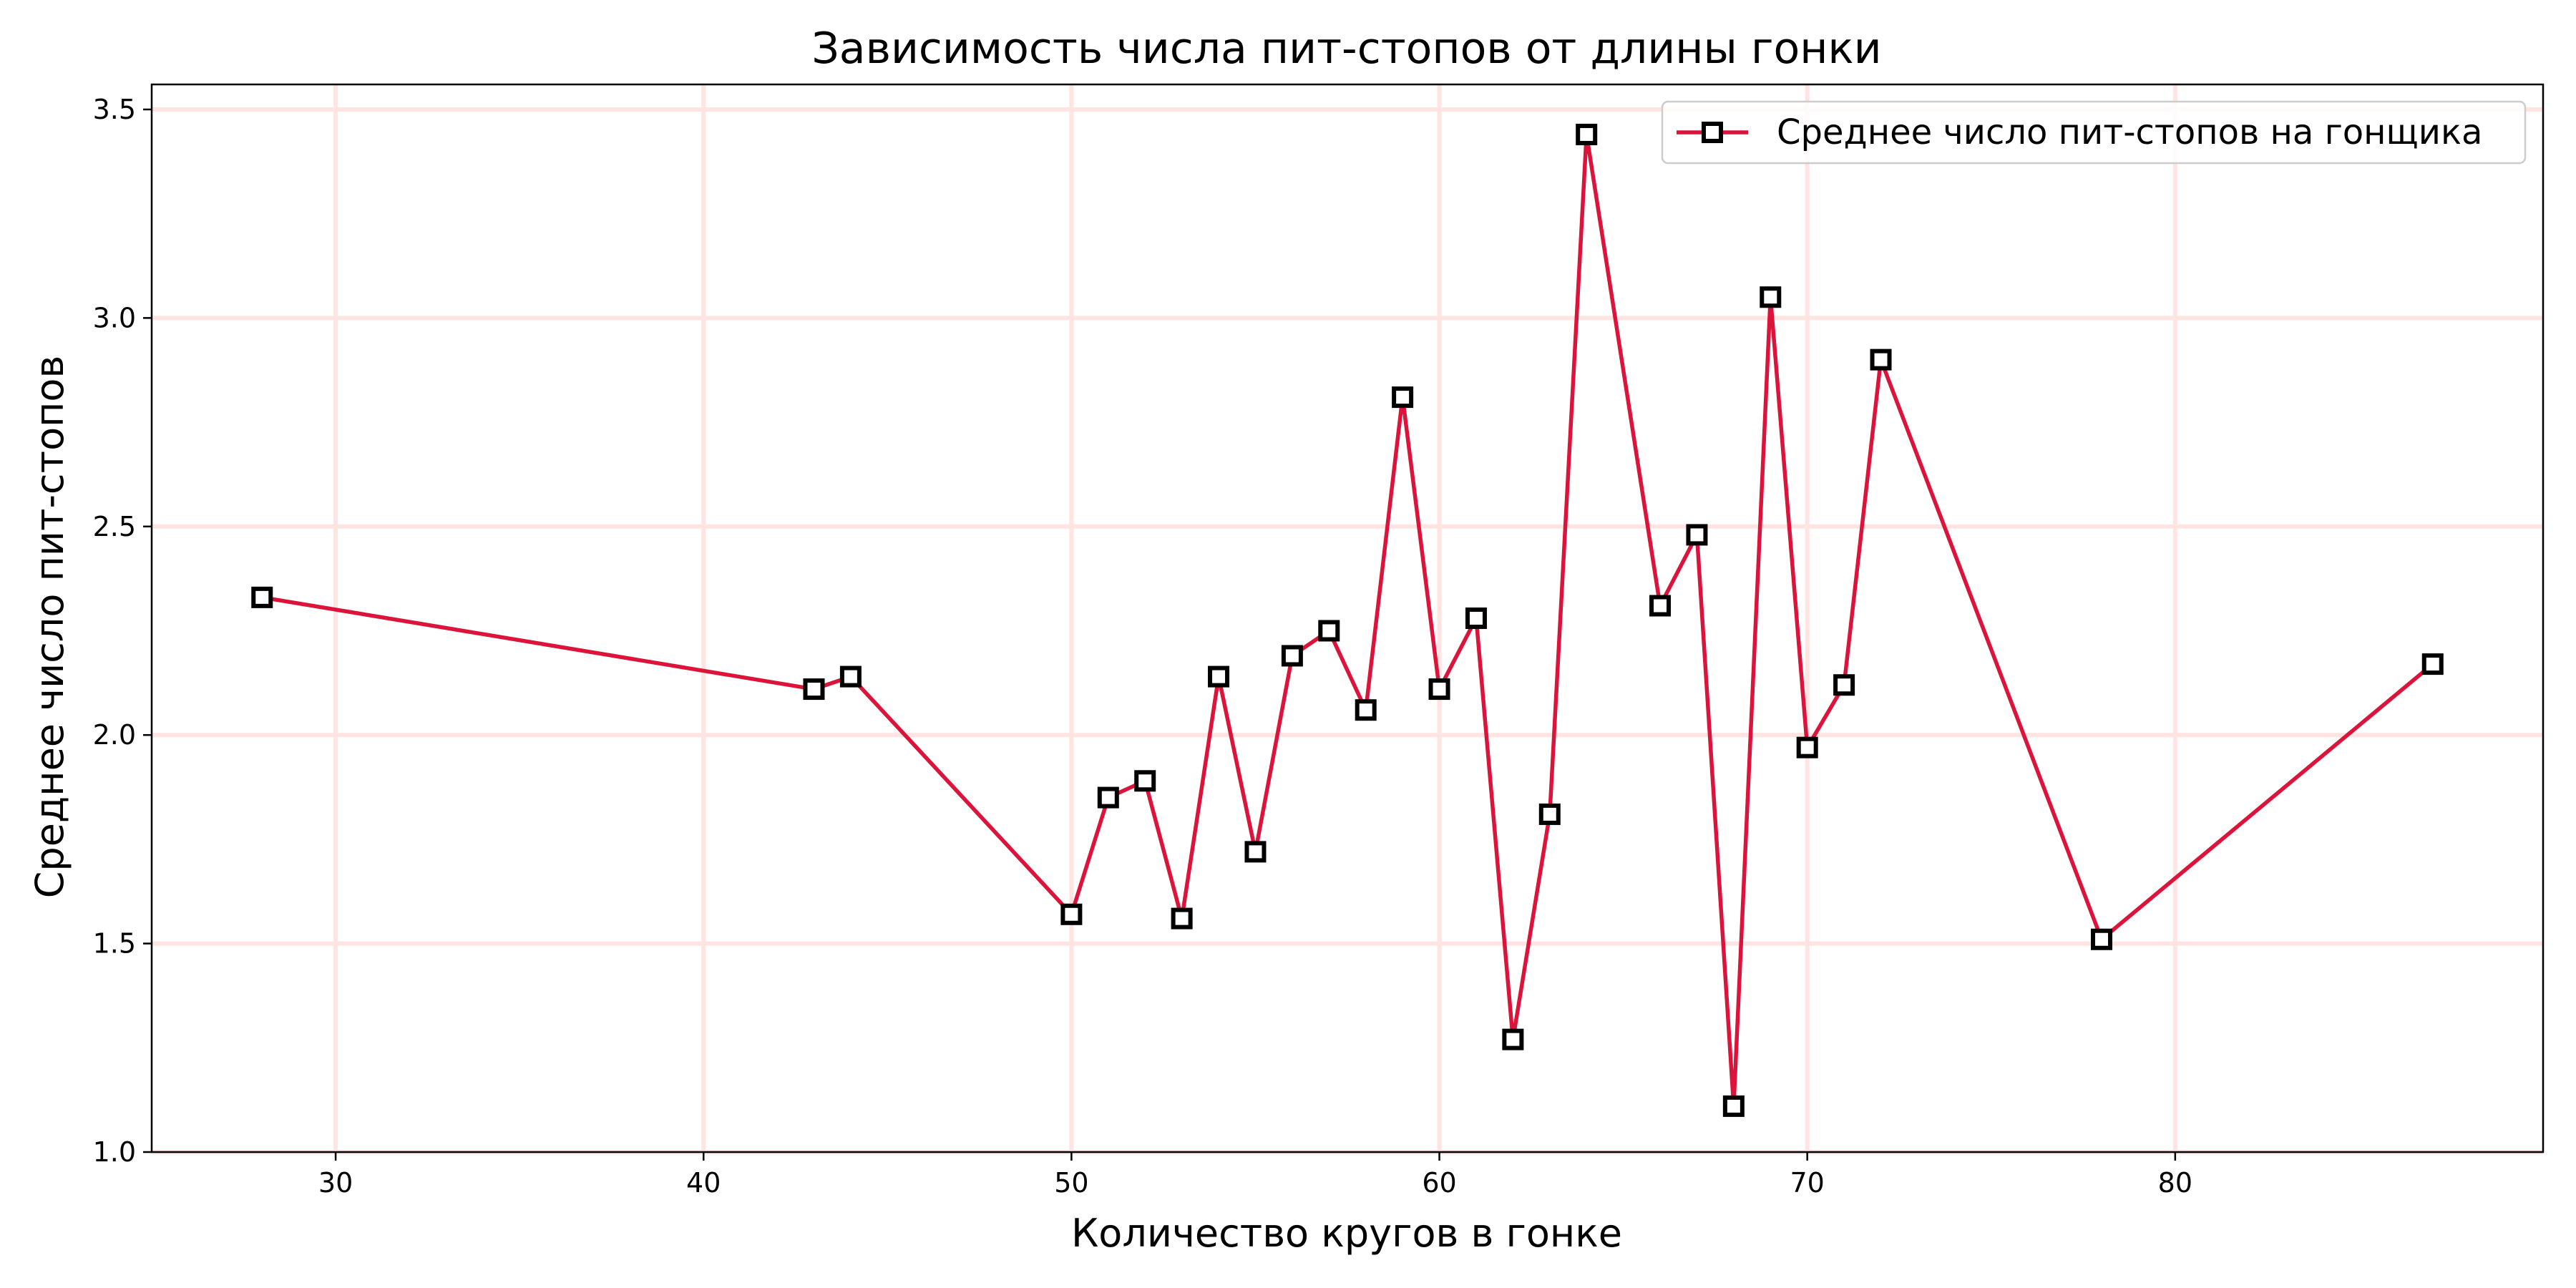 The width and height of the screenshot is (2576, 1288). What do you see at coordinates (1807, 1183) in the screenshot?
I see `x-tick-label: 70` at bounding box center [1807, 1183].